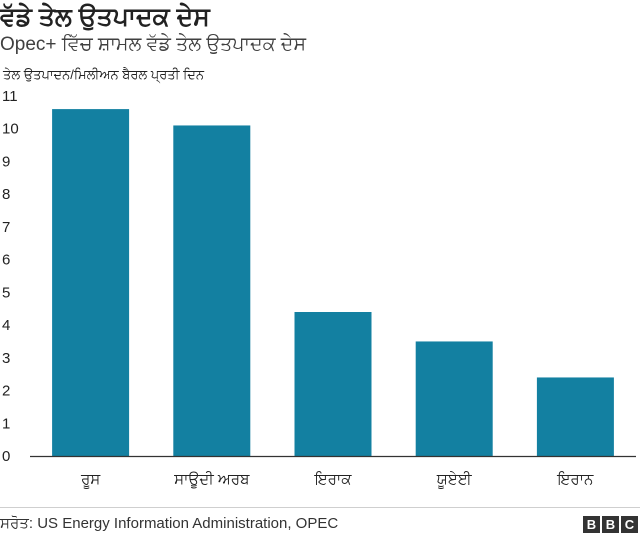  I want to click on y-tick-label: 9, so click(6, 161).